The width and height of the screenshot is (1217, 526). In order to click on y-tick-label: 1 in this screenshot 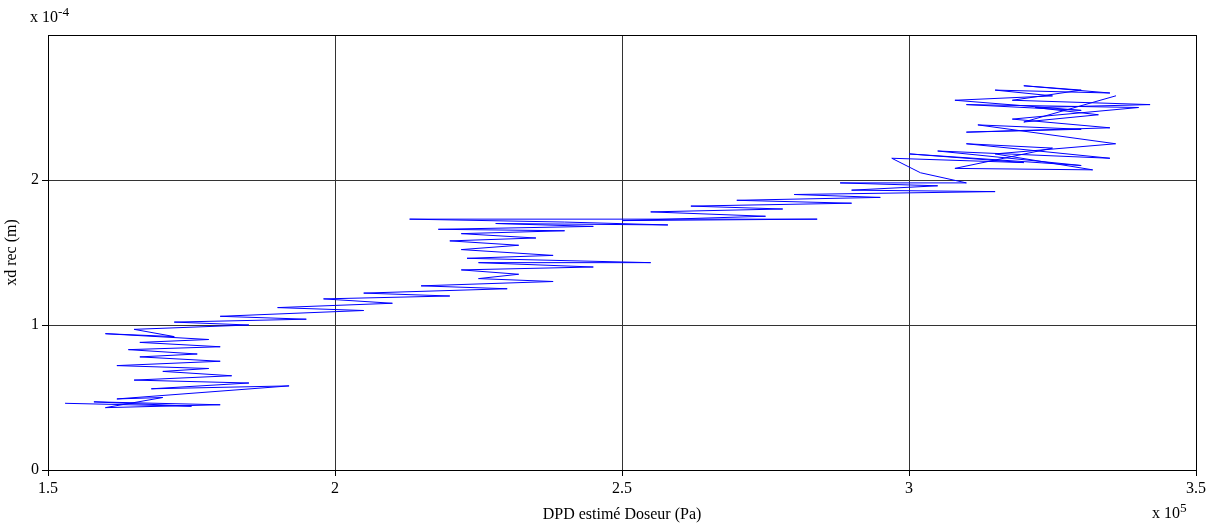, I will do `click(35, 324)`.